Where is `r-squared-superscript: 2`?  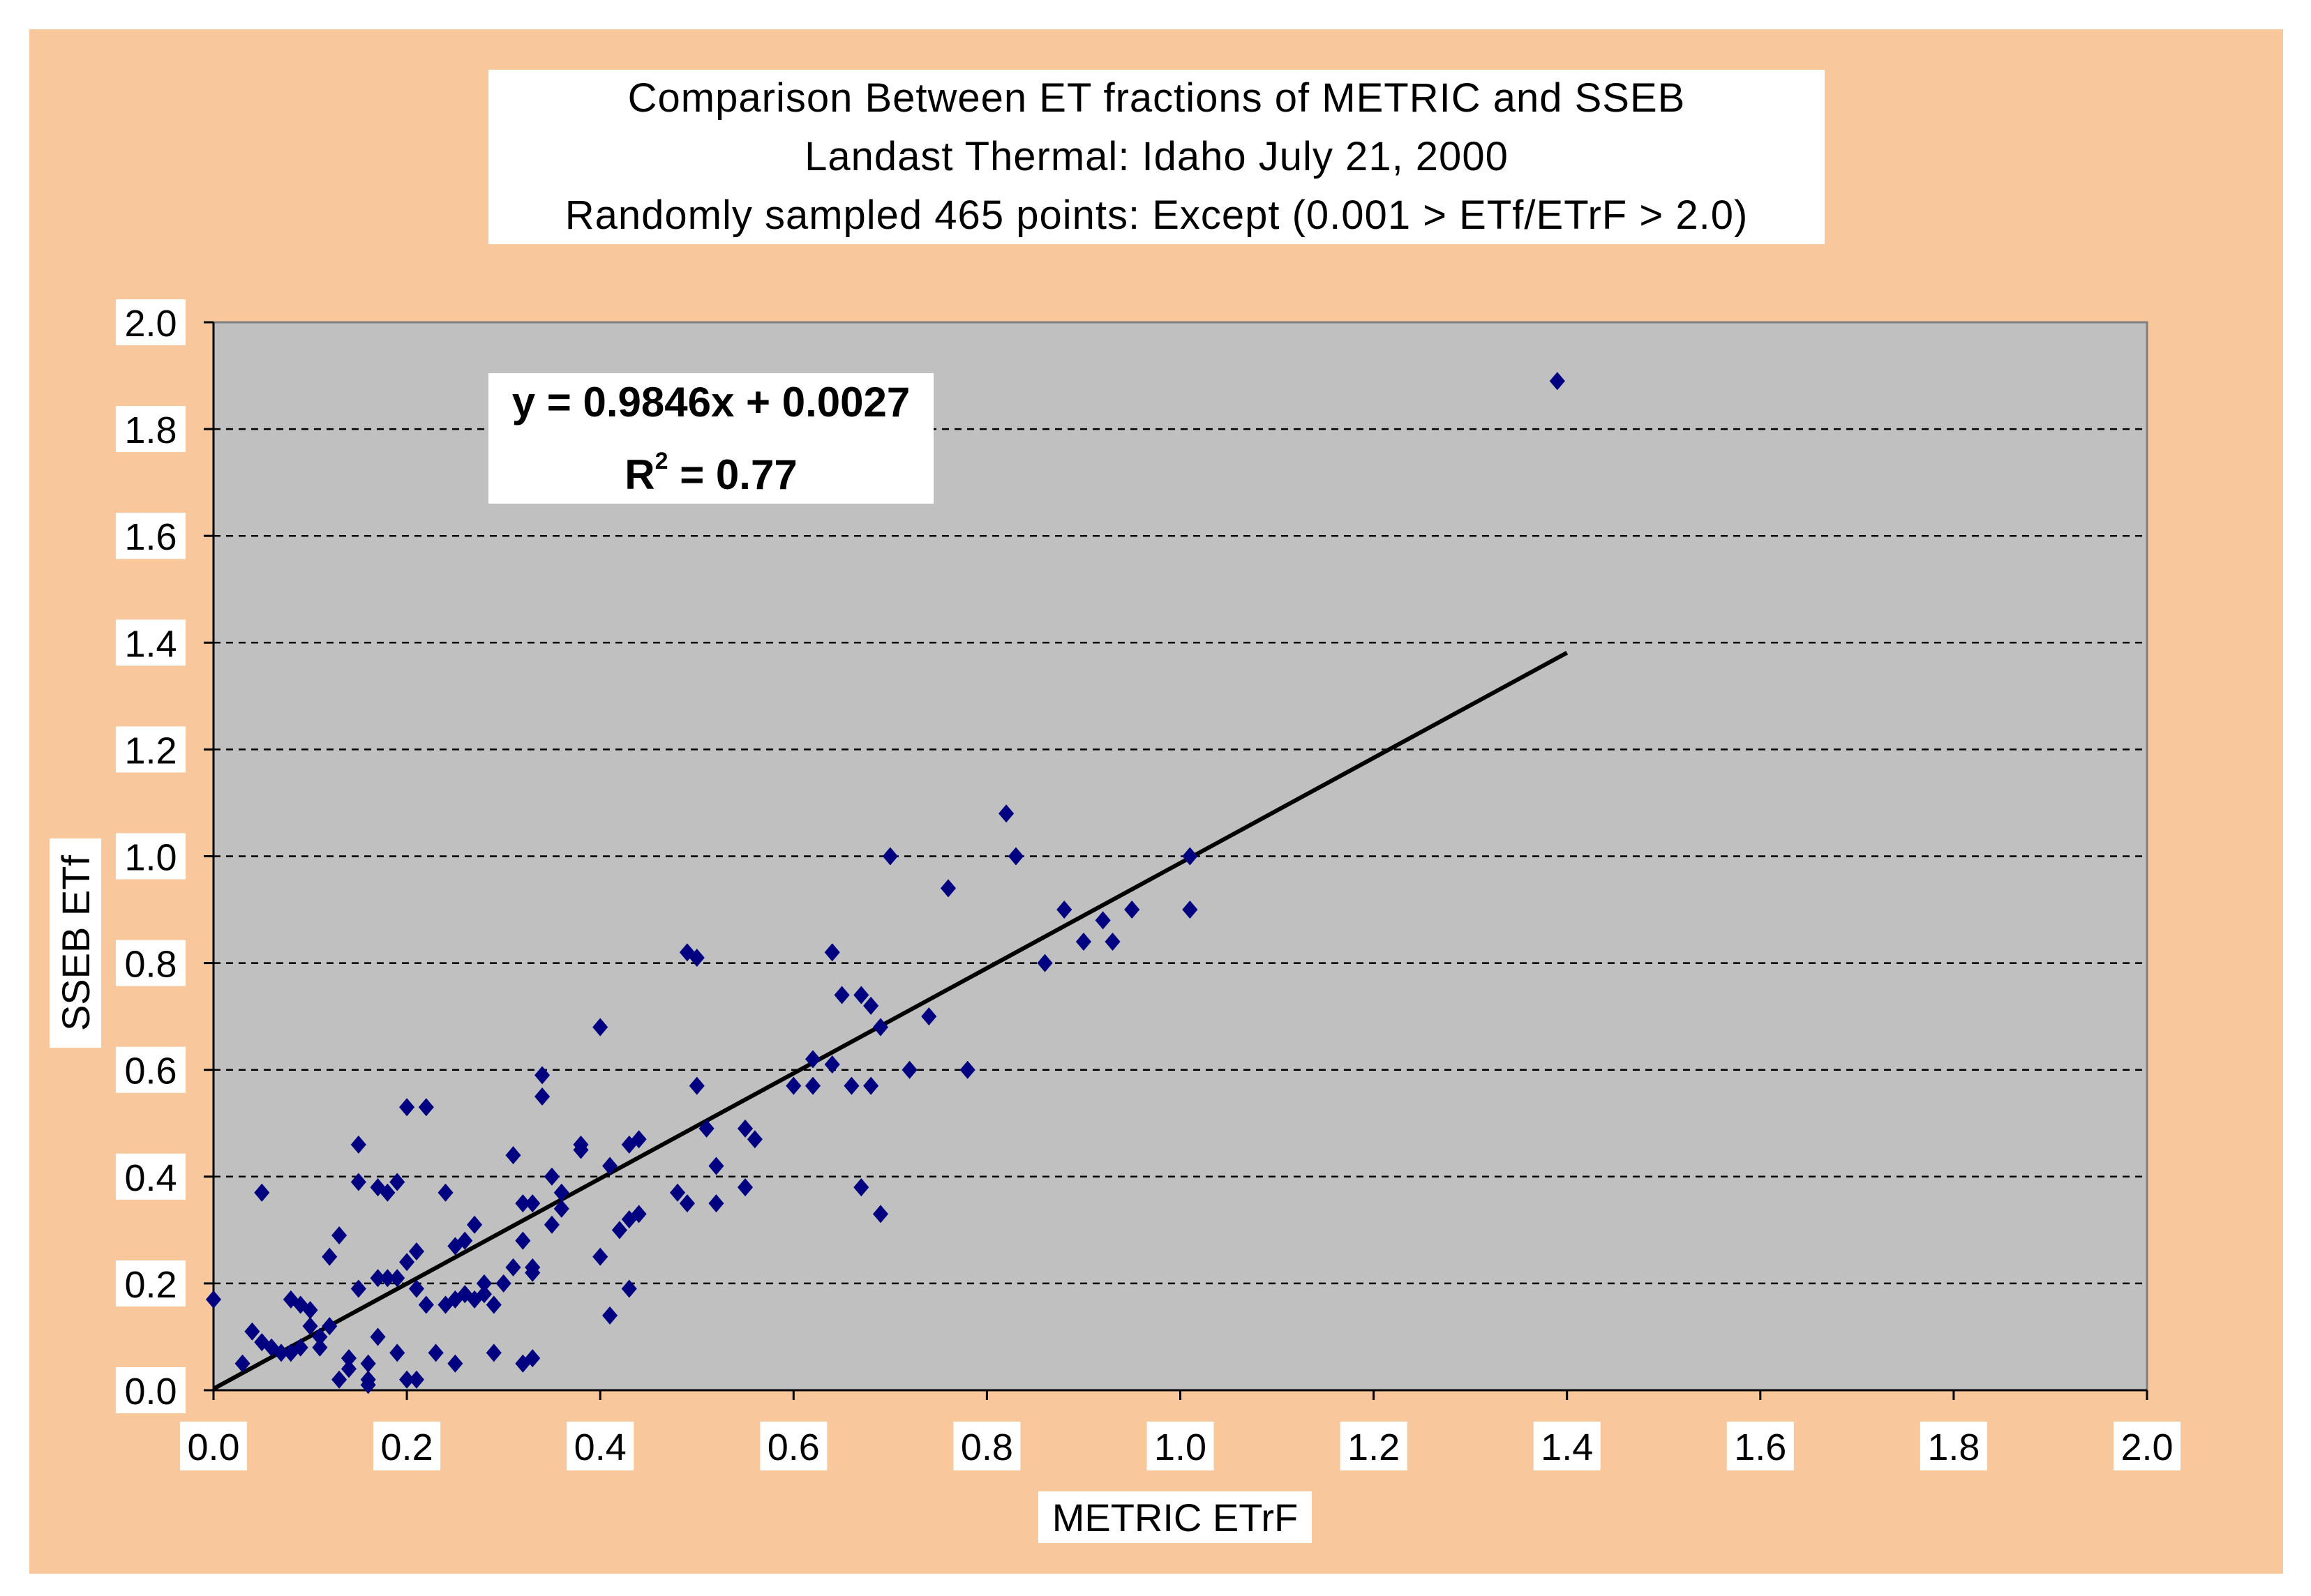
r-squared-superscript: 2 is located at coordinates (662, 460).